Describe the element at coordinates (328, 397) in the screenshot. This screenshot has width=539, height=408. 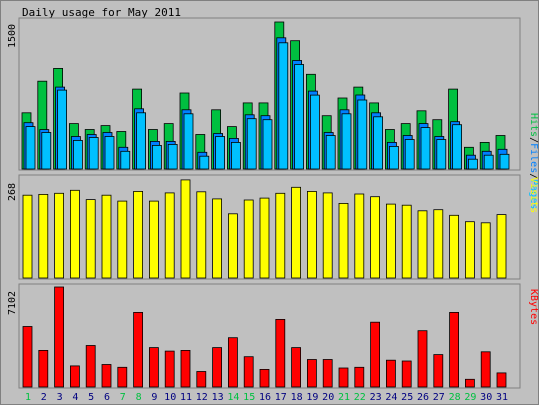
I see `x-tick-label: 20` at that location.